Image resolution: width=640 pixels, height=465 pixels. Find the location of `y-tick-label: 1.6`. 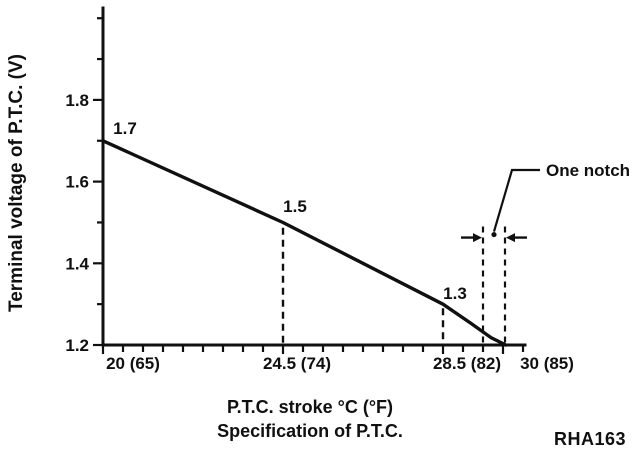

y-tick-label: 1.6 is located at coordinates (77, 182).